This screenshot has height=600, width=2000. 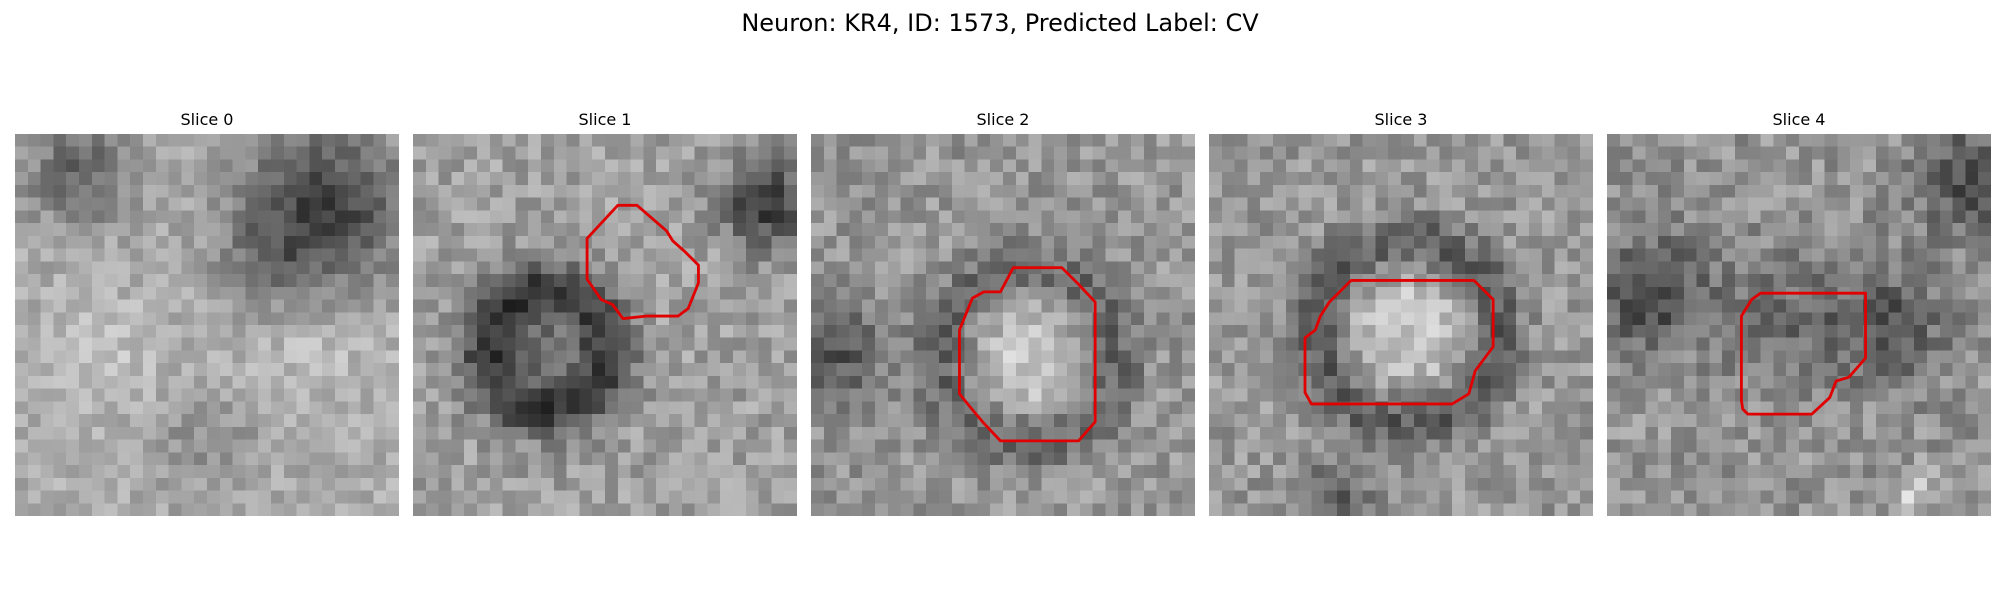 What do you see at coordinates (605, 119) in the screenshot?
I see `slice-title: Slice 1` at bounding box center [605, 119].